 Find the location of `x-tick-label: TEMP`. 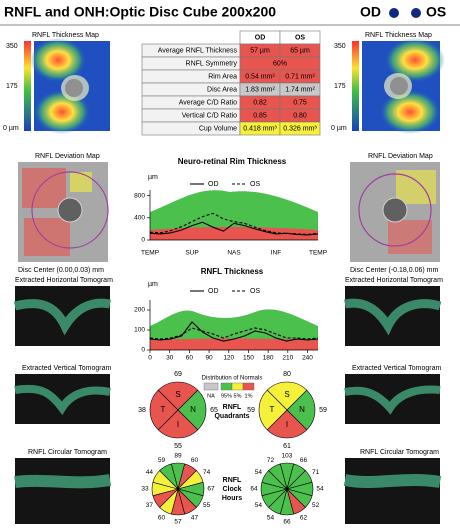

x-tick-label: TEMP is located at coordinates (318, 253).